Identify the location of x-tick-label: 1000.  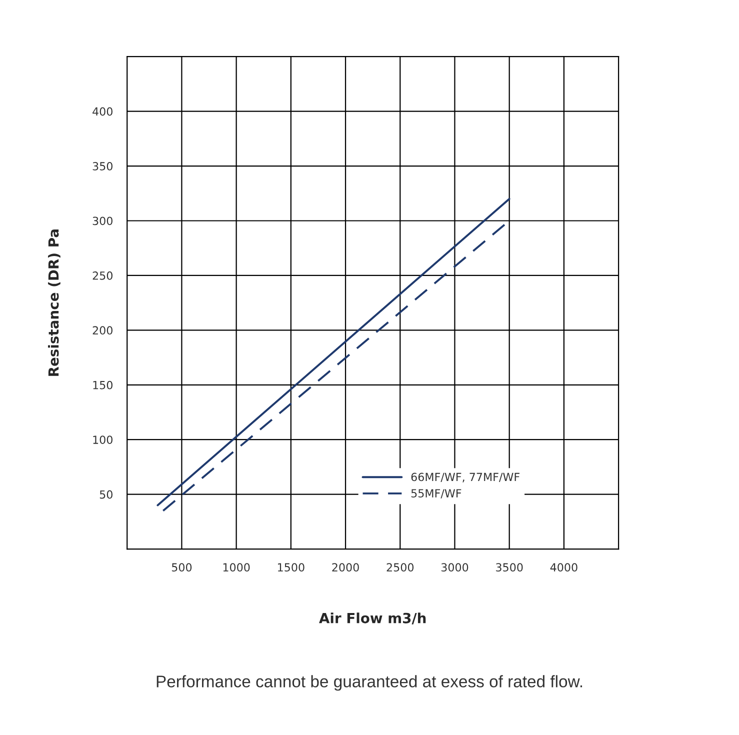
(236, 567).